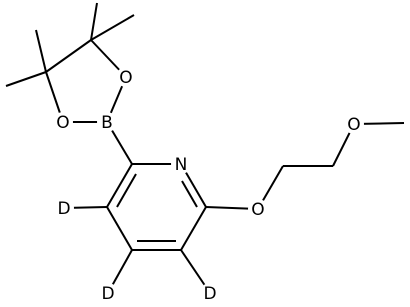 This screenshot has width=410, height=307. What do you see at coordinates (181, 165) in the screenshot?
I see `atom-label: N` at bounding box center [181, 165].